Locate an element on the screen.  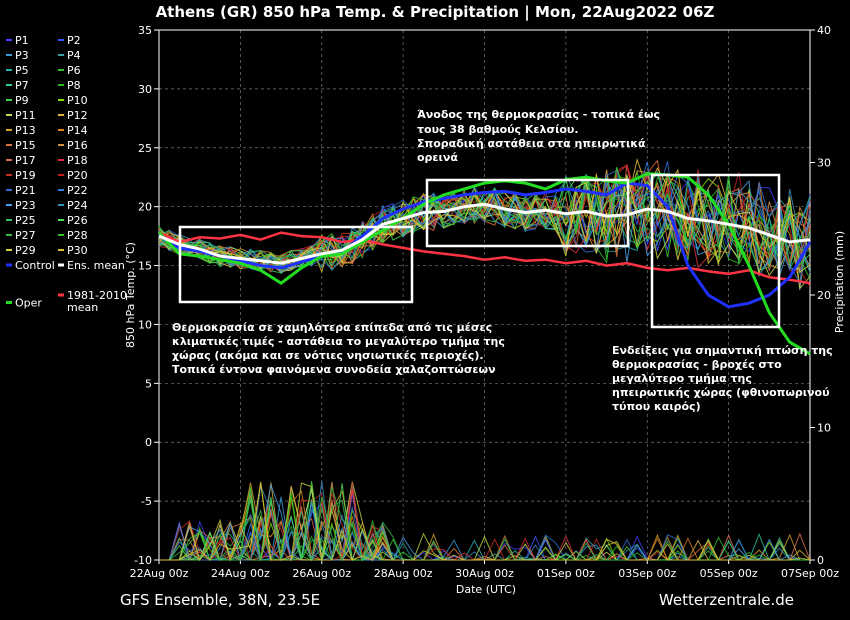
legend-label: P20 is located at coordinates (77, 175).